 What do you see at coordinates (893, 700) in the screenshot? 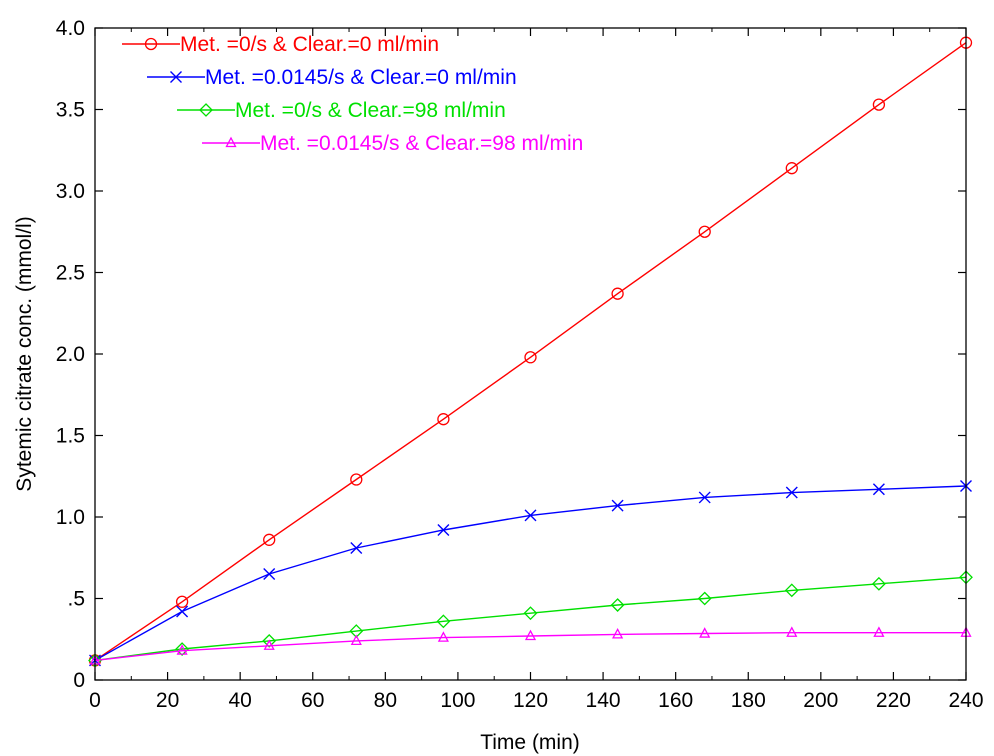
I see `x-tick-label: 220` at bounding box center [893, 700].